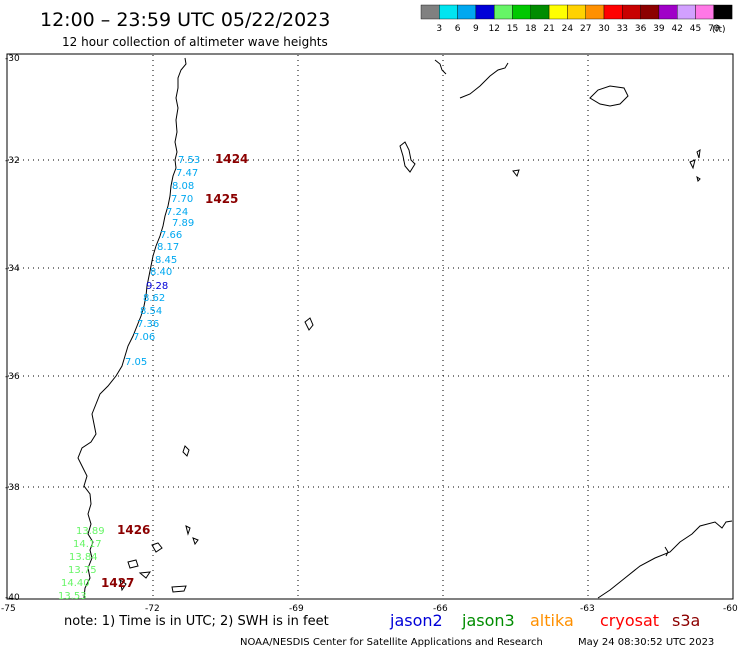 The height and width of the screenshot is (655, 740). What do you see at coordinates (144, 337) in the screenshot?
I see `observation-label: 7.06` at bounding box center [144, 337].